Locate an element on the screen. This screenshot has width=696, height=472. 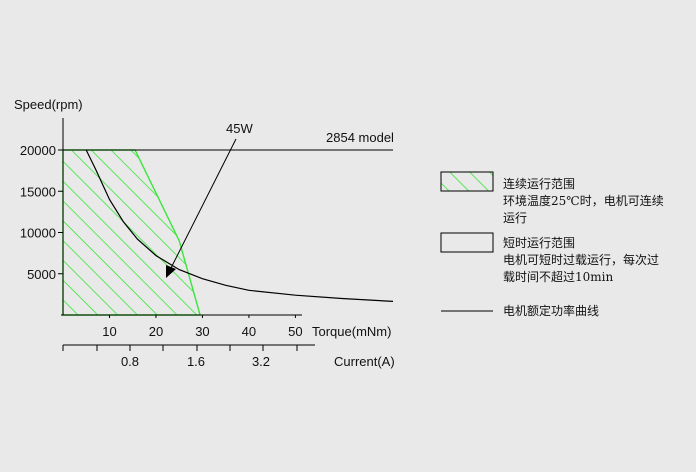
legend-rated-power: 电机额定功率曲线 is located at coordinates (551, 310).